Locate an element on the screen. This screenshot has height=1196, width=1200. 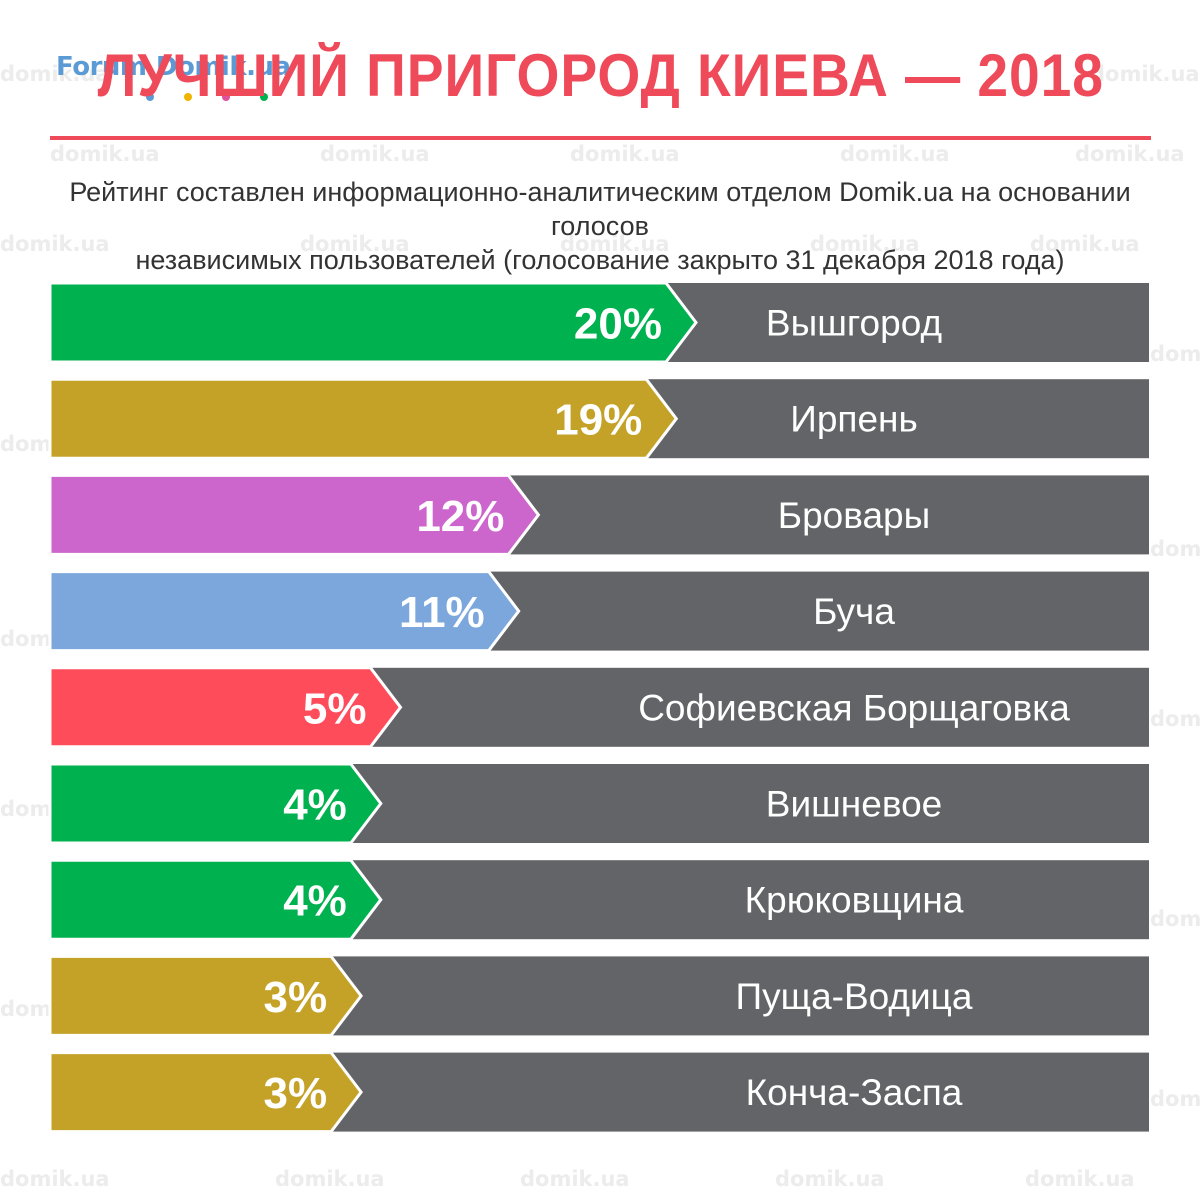
bar-row: 20% Вышгород is located at coordinates (598, 322).